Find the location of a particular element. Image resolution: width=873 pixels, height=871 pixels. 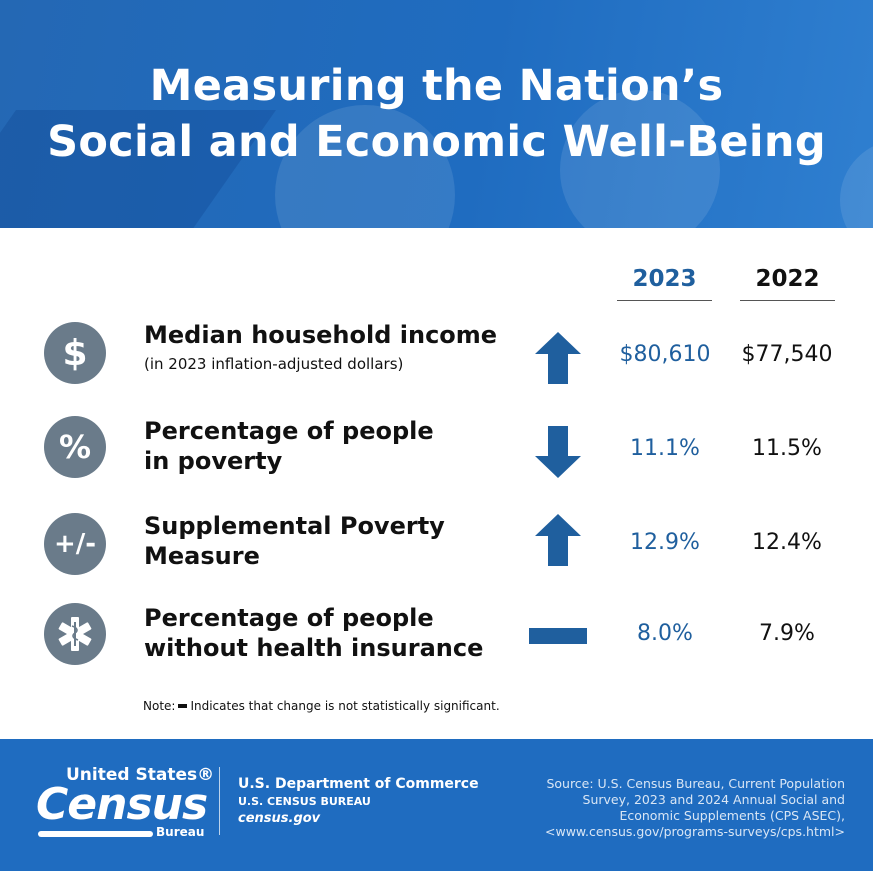

value-2022-spm: 12.4% is located at coordinates (787, 542).